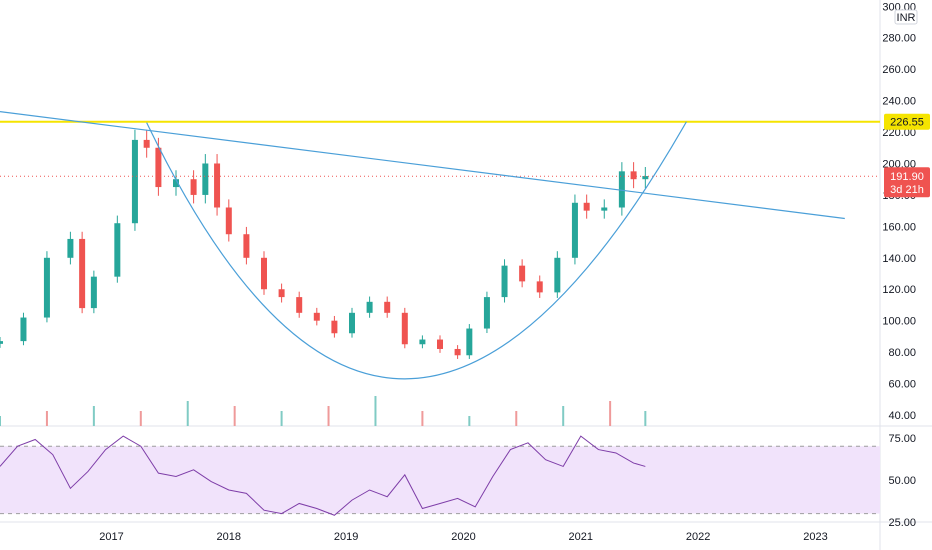  I want to click on price-tick-label: 220.00, so click(899, 133).